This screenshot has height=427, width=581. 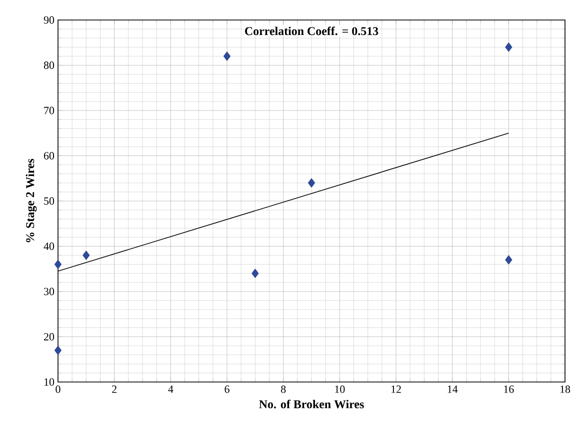 I want to click on y-tick-label: 20, so click(x=49, y=336).